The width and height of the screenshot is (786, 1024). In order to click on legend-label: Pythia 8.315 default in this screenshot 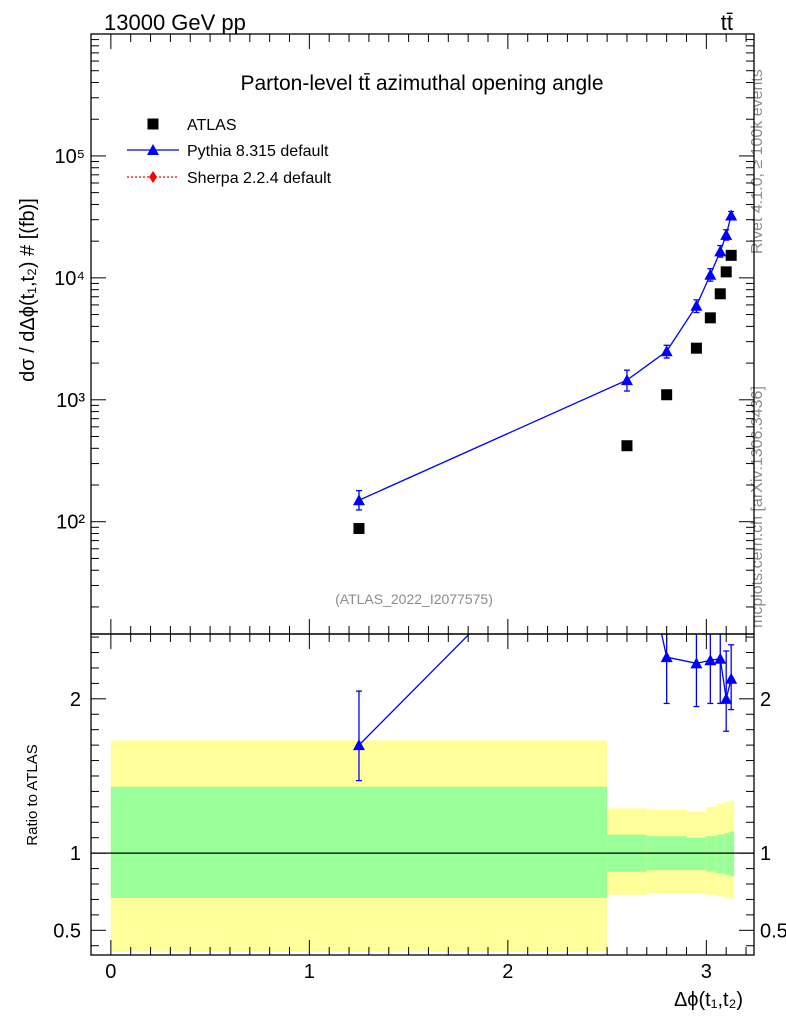, I will do `click(258, 151)`.